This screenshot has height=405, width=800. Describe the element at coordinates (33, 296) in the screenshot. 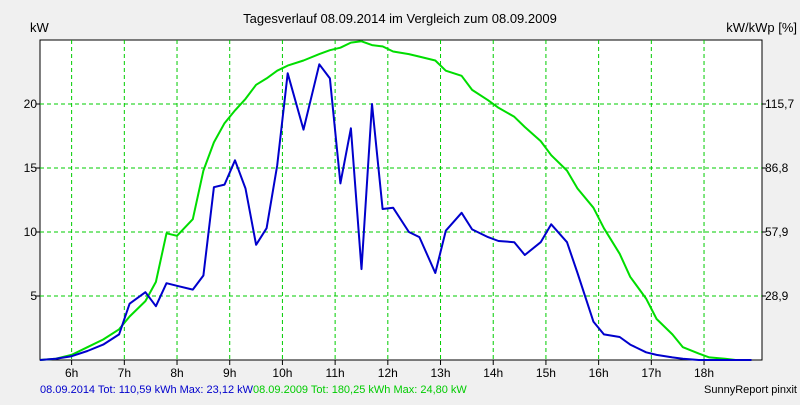

I see `y-tick-label-left: 5` at that location.